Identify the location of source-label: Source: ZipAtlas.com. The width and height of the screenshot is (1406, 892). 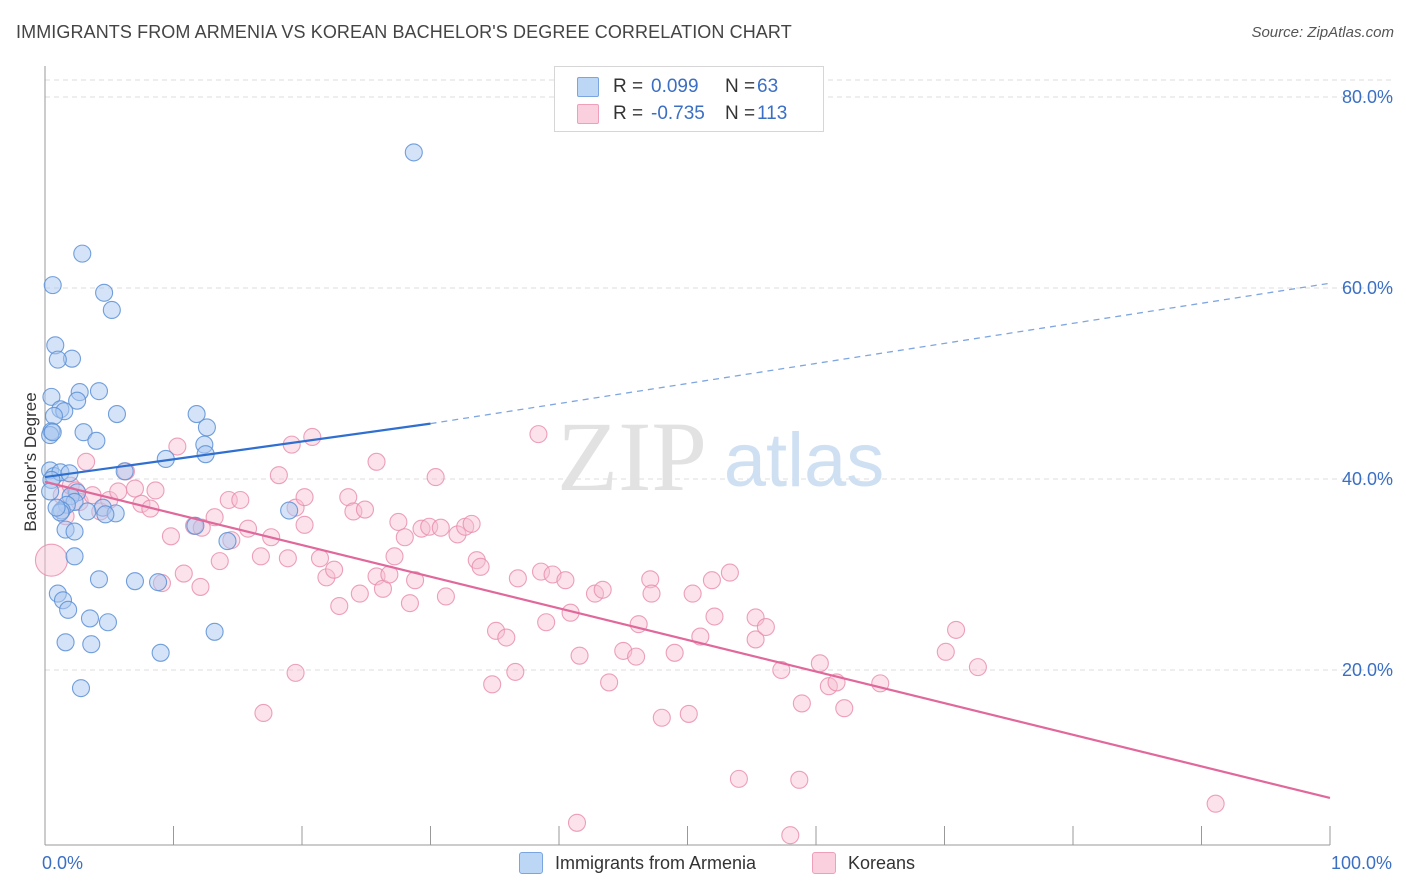
(1322, 32).